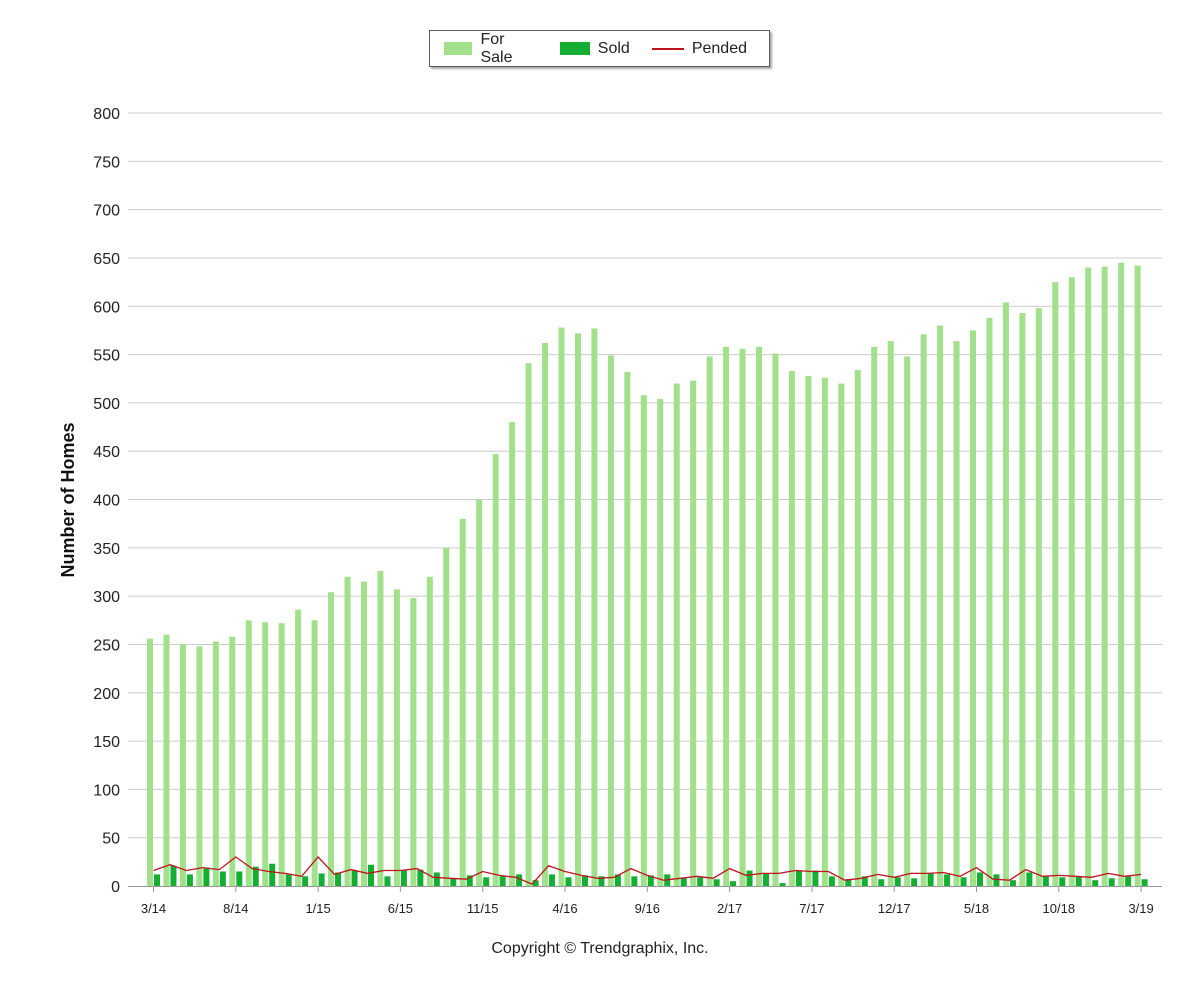 This screenshot has width=1200, height=1000. Describe the element at coordinates (496, 48) in the screenshot. I see `legend-label-for-sale: For Sale` at that location.